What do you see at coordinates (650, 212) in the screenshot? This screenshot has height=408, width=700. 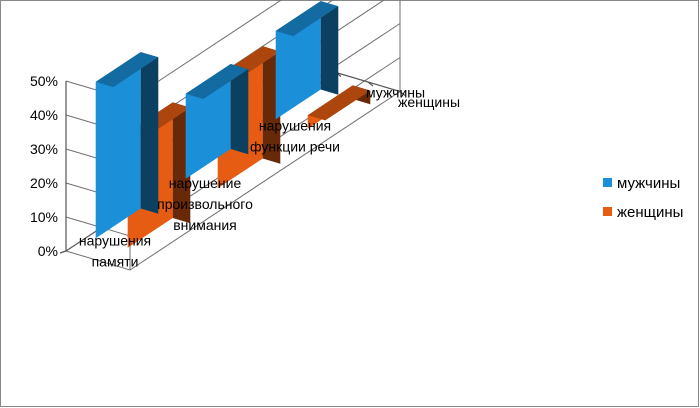 I see `legend-label: женщины` at bounding box center [650, 212].